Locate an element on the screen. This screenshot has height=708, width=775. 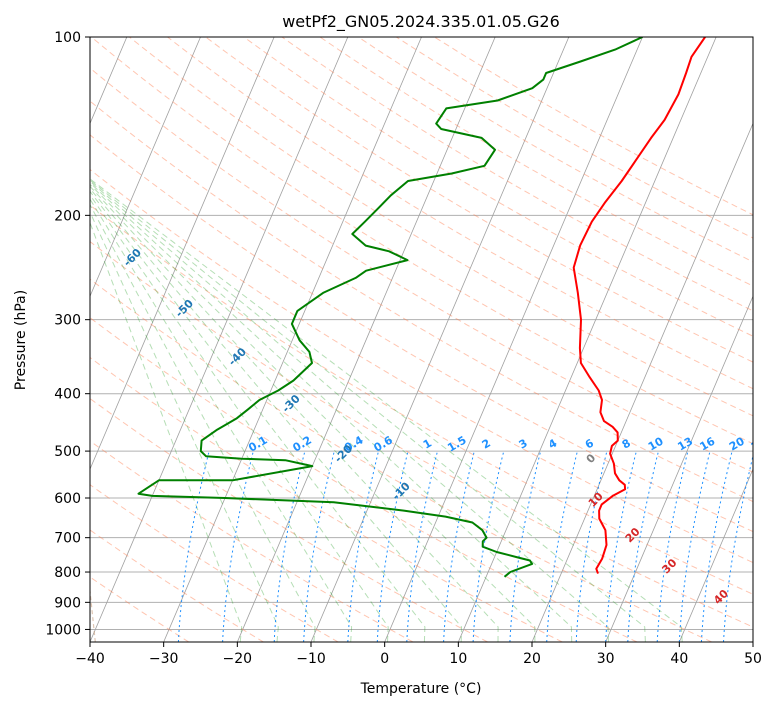
y-tick-label: 300 is located at coordinates (67, 321).